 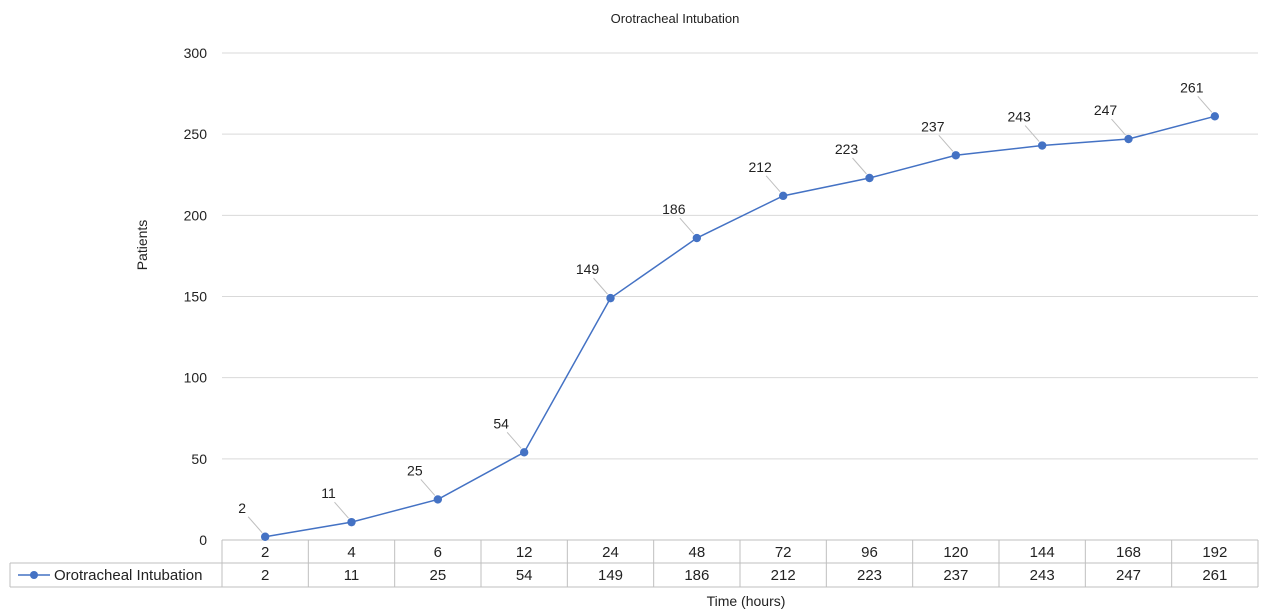 I want to click on table-value: 243, so click(x=1042, y=575).